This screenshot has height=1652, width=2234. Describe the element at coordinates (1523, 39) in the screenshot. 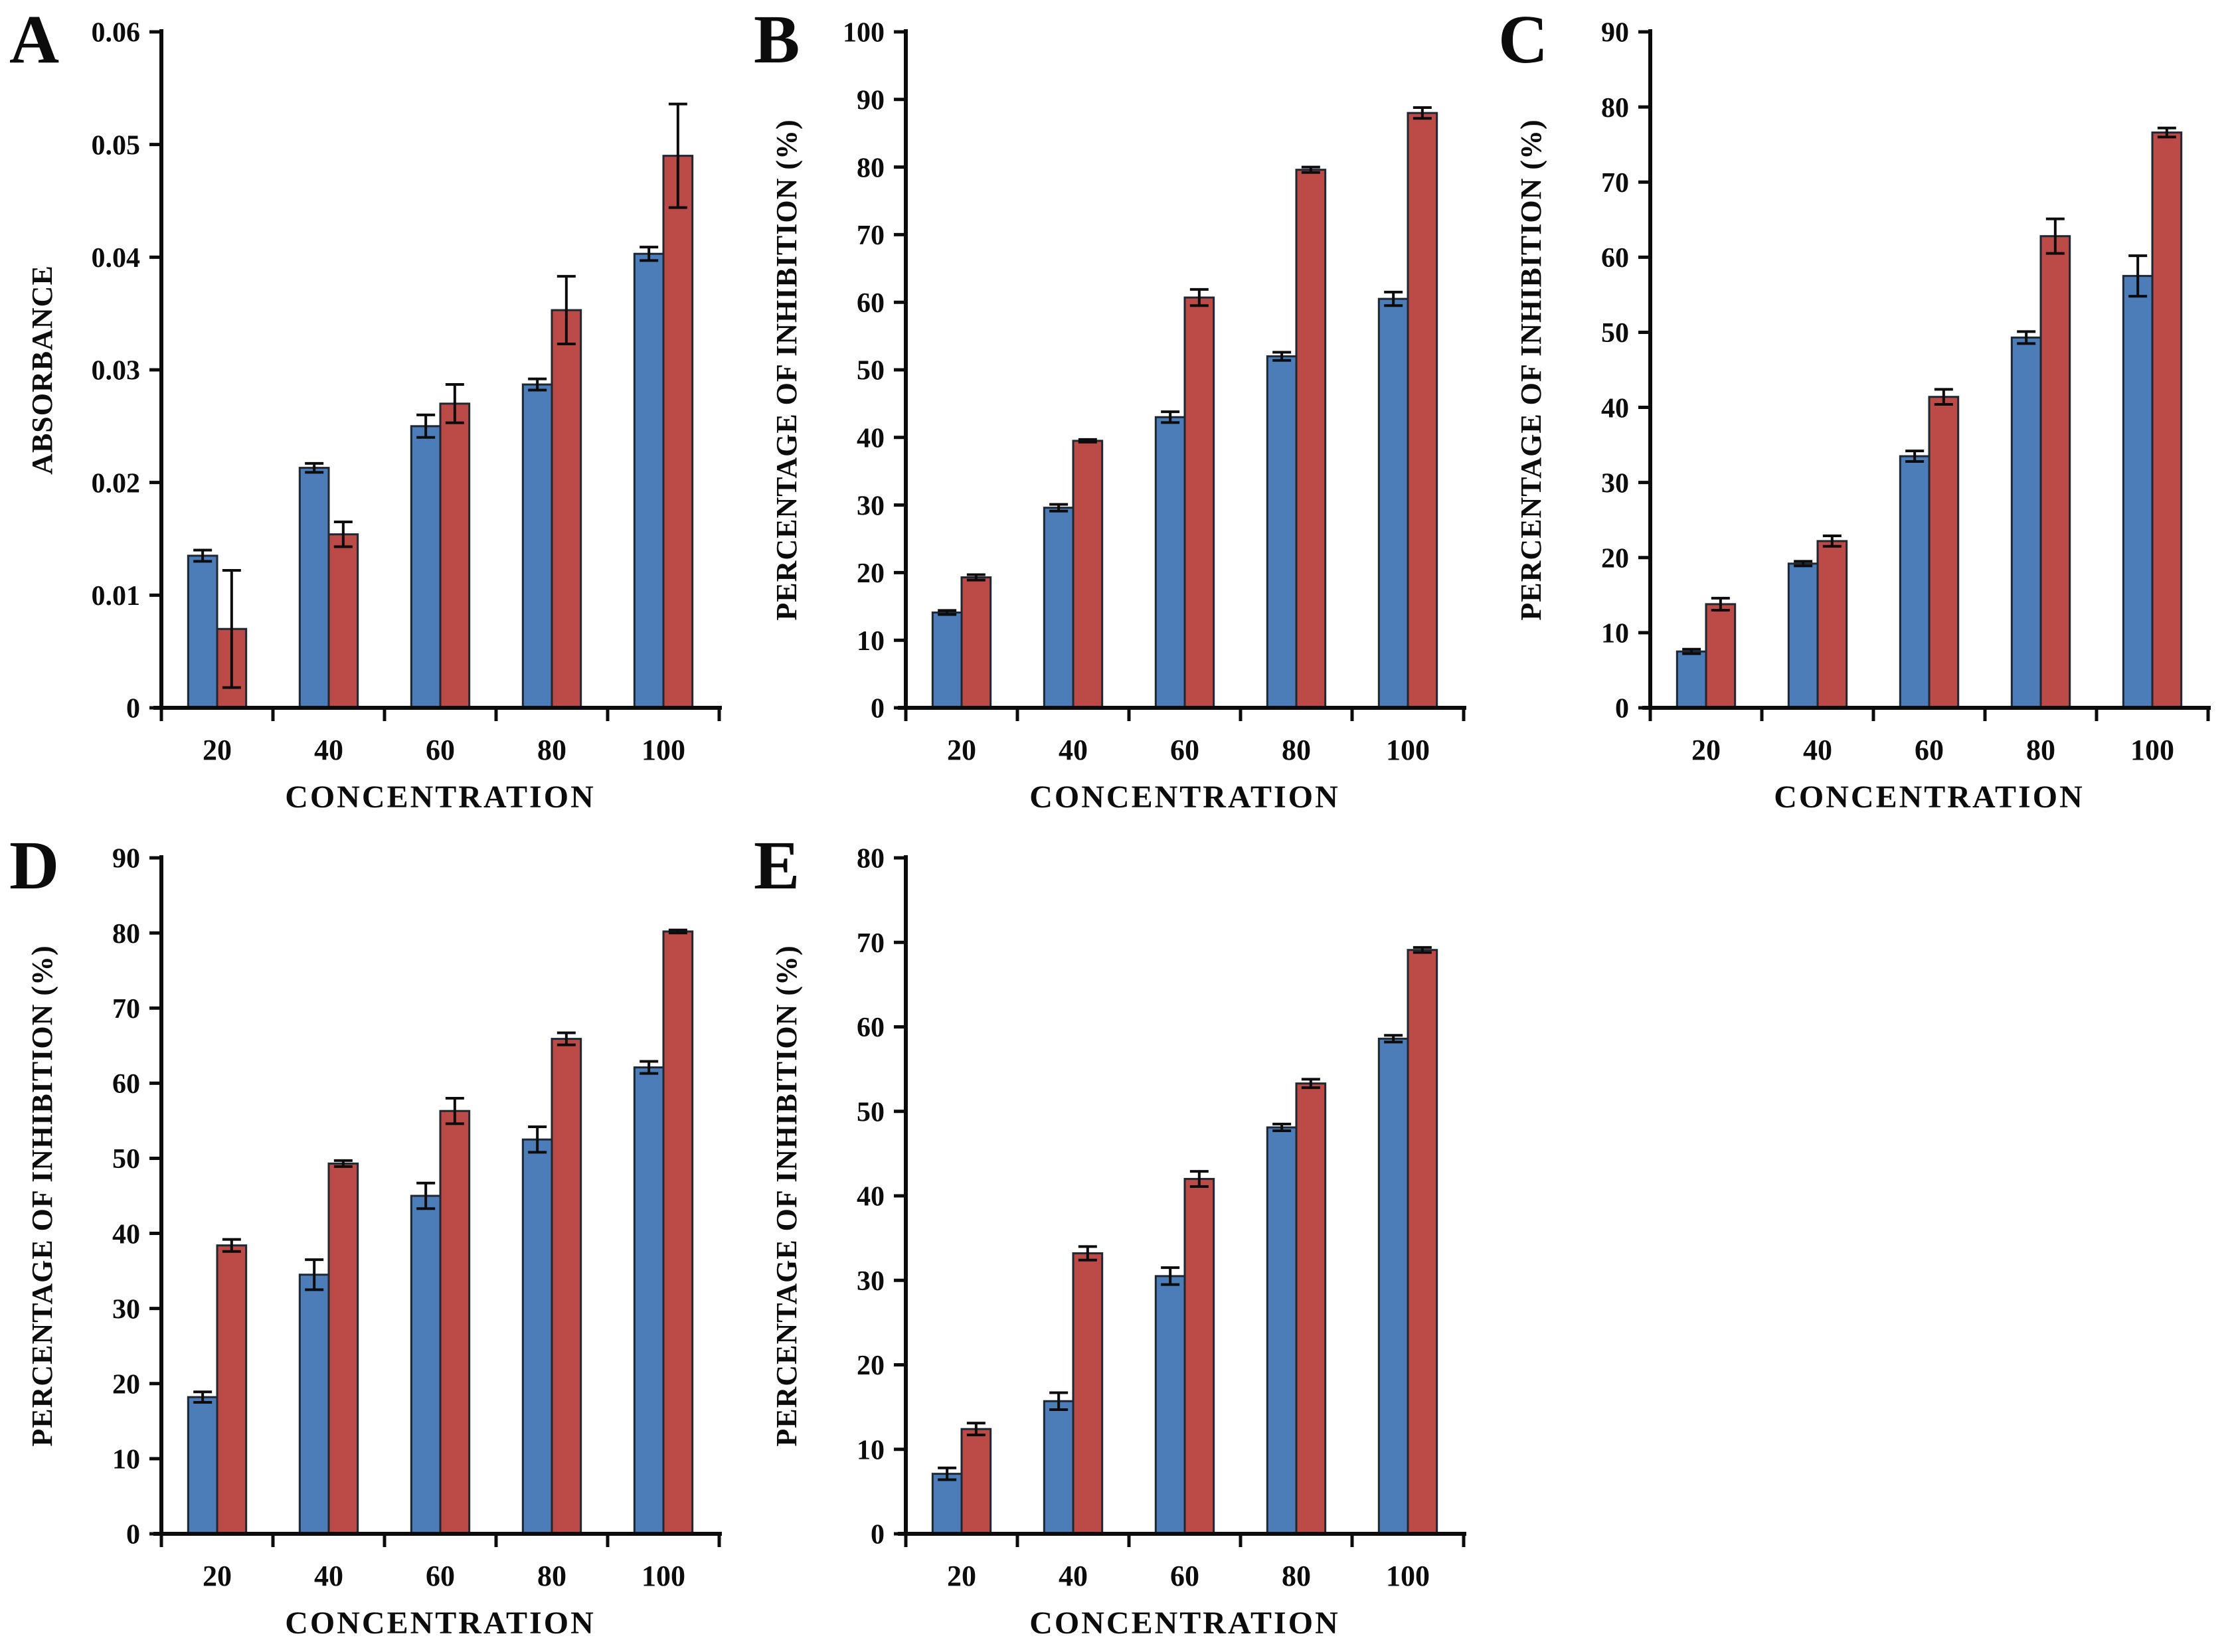

I see `panel-c-letter: C` at that location.